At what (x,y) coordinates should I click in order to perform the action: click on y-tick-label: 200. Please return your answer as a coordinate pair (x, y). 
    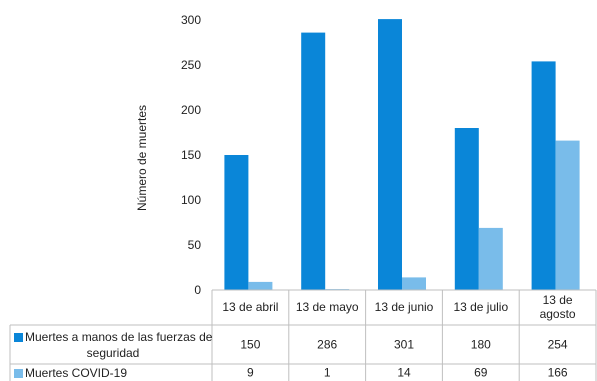
    Looking at the image, I should click on (191, 110).